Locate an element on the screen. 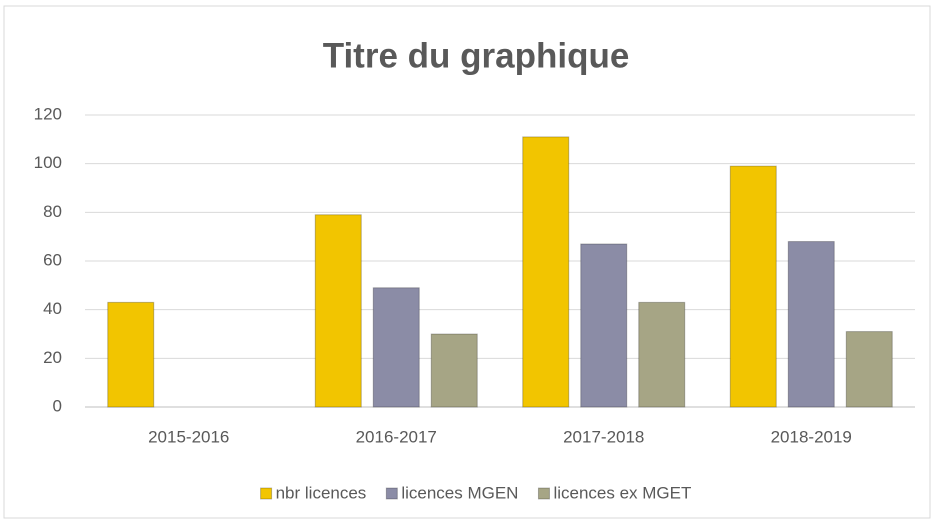 Image resolution: width=936 pixels, height=524 pixels. y-tick-label: 0 is located at coordinates (57, 405).